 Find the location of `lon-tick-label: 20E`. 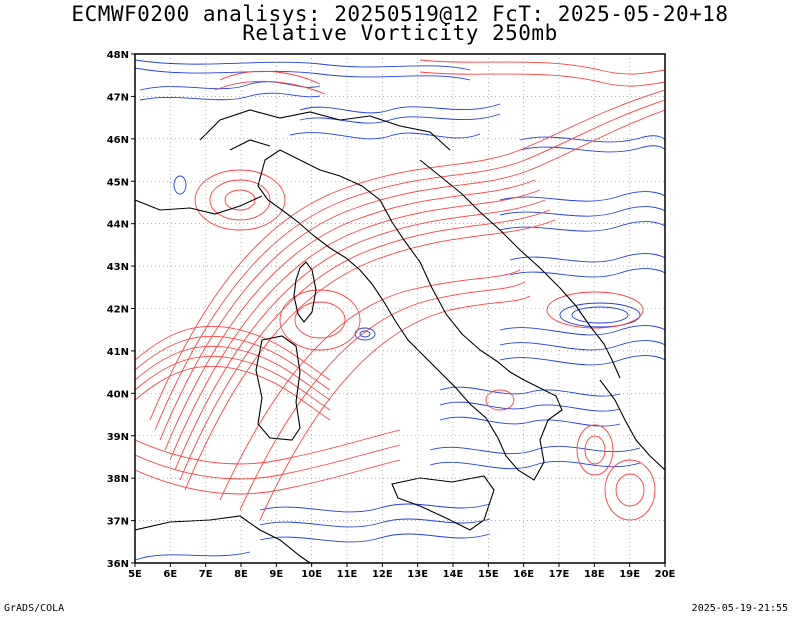

lon-tick-label: 20E is located at coordinates (665, 574).